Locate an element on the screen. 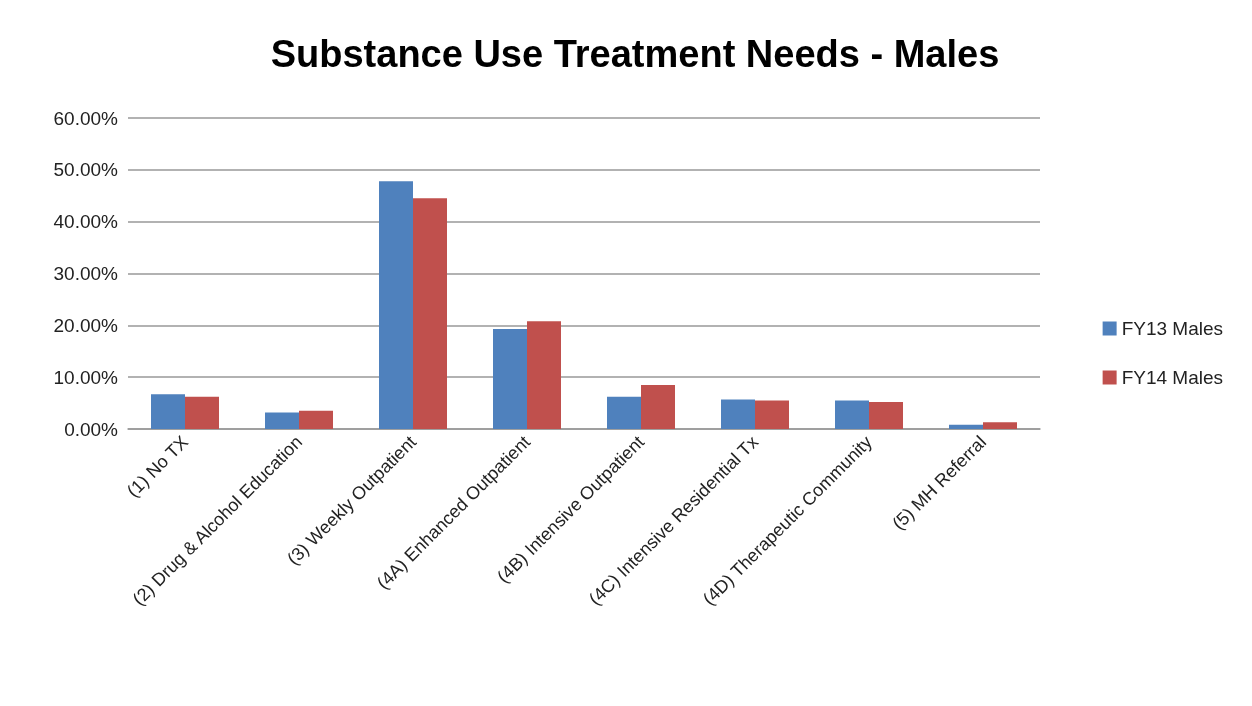 Image resolution: width=1252 pixels, height=706 pixels. x-tick-label: (1) No TX is located at coordinates (158, 466).